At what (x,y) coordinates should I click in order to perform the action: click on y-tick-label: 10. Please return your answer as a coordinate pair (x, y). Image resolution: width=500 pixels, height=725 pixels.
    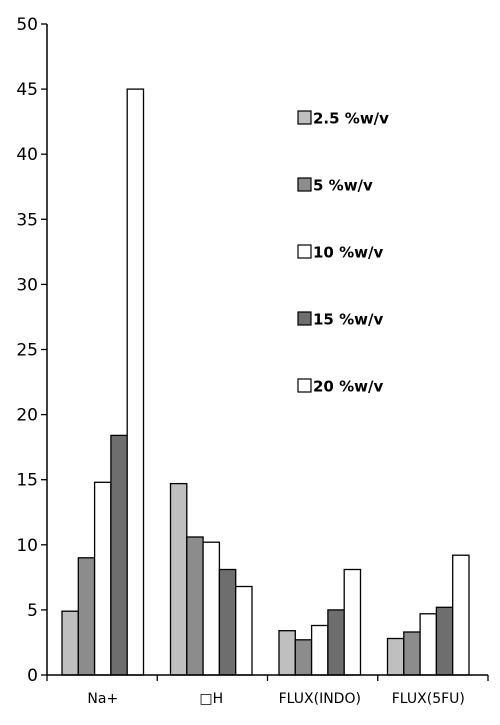
    Looking at the image, I should click on (27, 546).